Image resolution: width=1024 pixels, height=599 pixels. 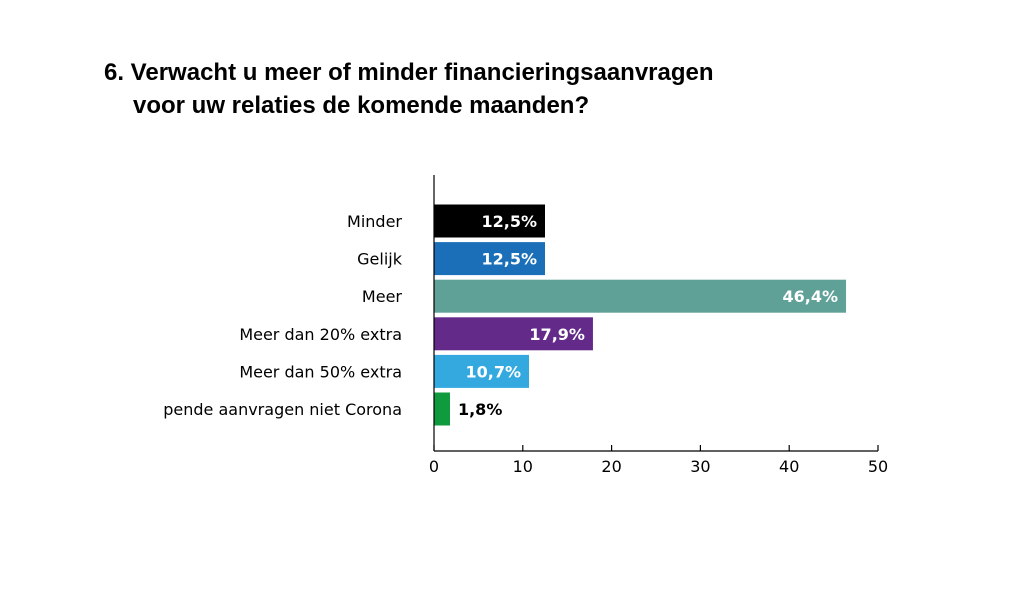 I want to click on value-label-4: 17,9%, so click(x=557, y=334).